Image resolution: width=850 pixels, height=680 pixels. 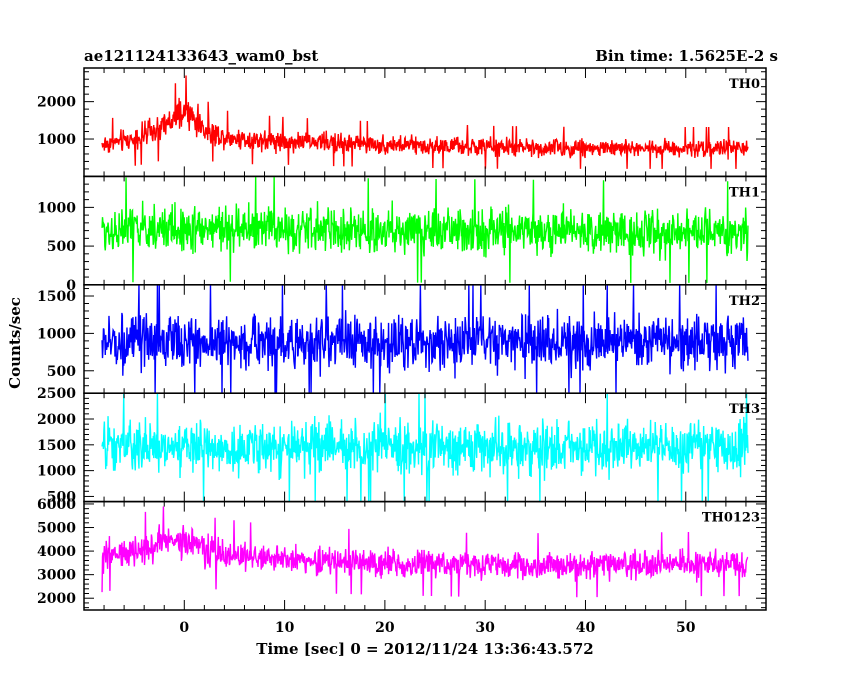 What do you see at coordinates (15, 343) in the screenshot?
I see `y-axis-label: Counts/sec` at bounding box center [15, 343].